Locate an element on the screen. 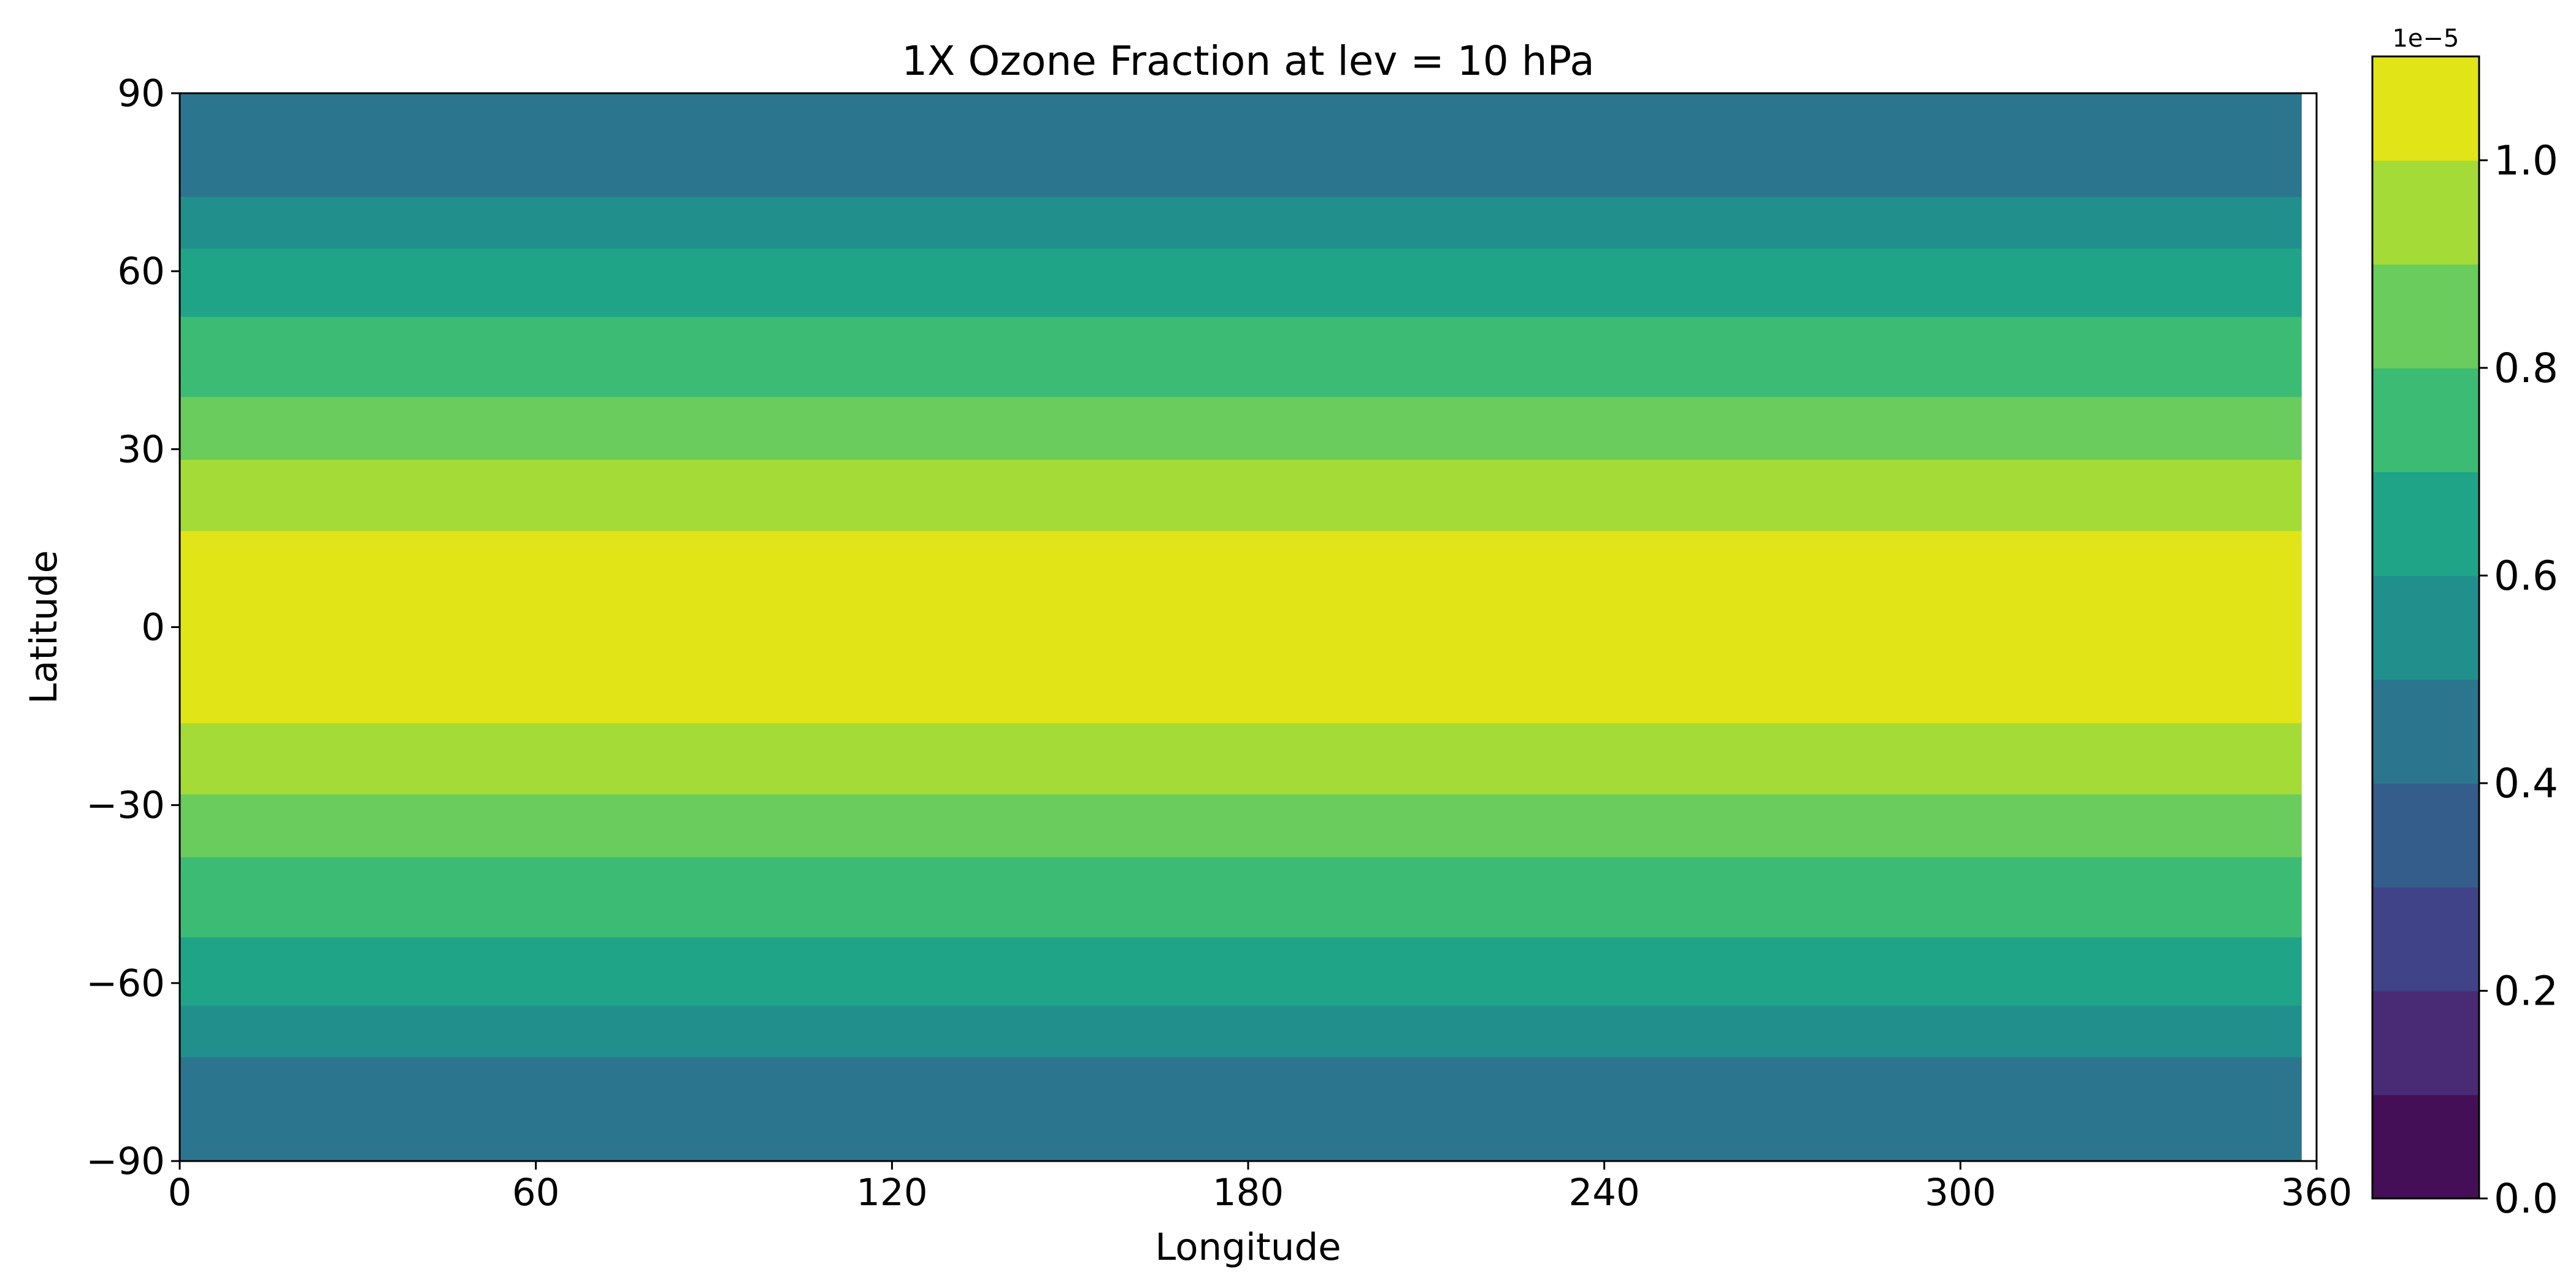  x-tick-label: 360 is located at coordinates (2316, 1192).